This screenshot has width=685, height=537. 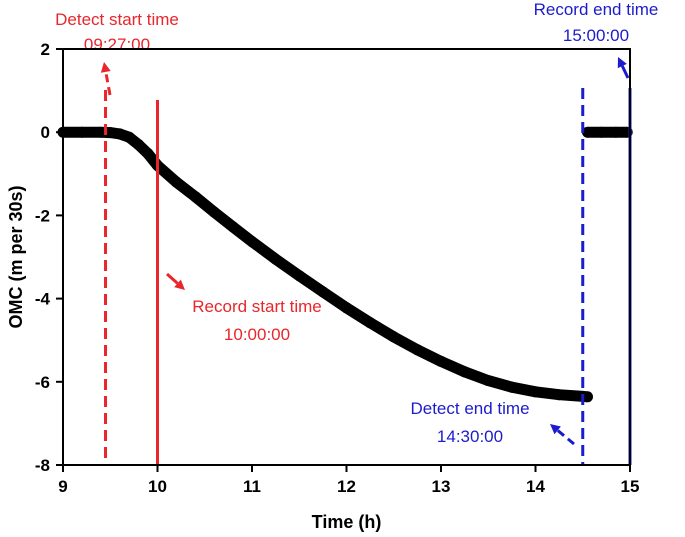 I want to click on detect-start-arrow-head, so click(x=105, y=67).